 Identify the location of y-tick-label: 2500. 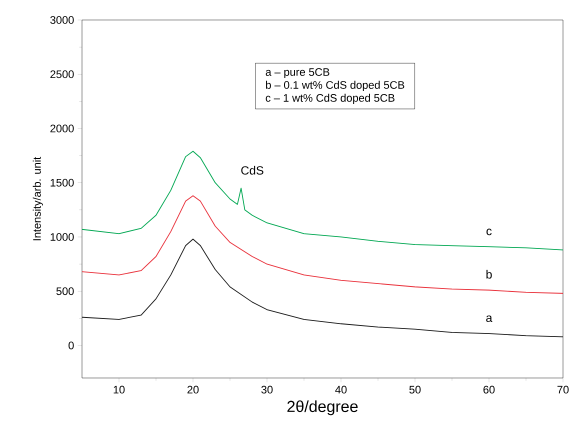
(62, 74).